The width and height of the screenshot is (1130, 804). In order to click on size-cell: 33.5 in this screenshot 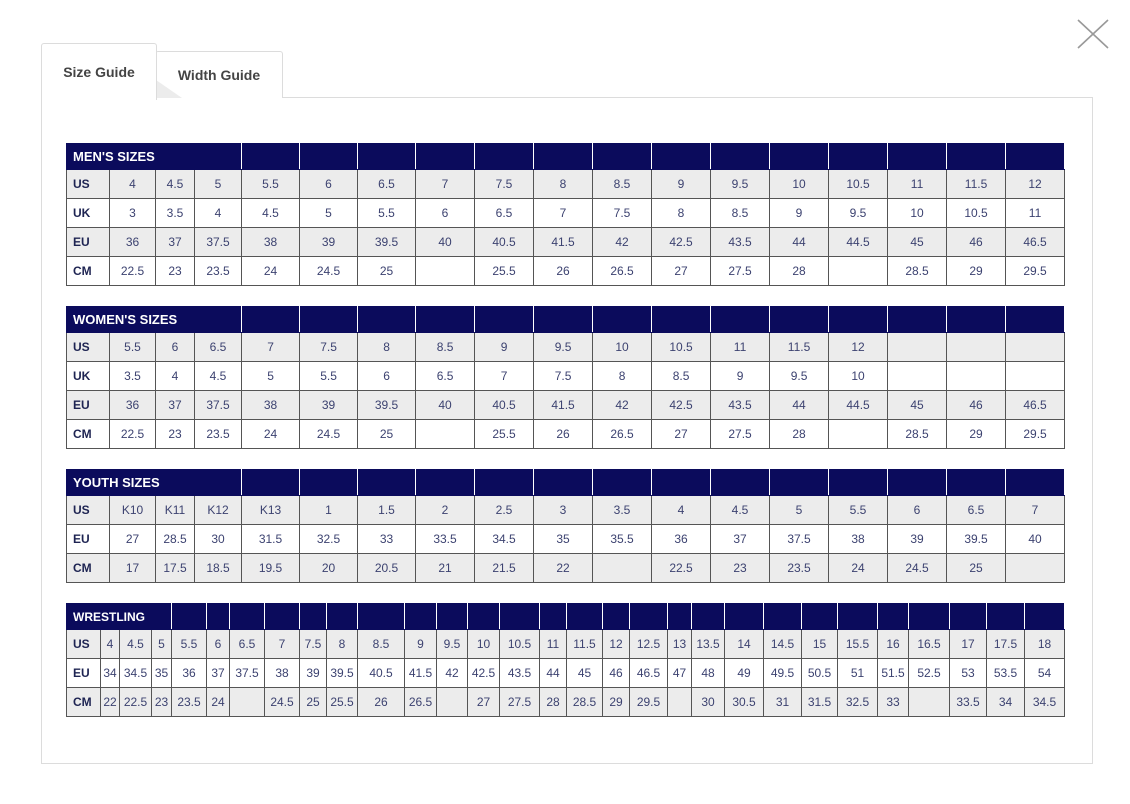, I will do `click(445, 539)`.